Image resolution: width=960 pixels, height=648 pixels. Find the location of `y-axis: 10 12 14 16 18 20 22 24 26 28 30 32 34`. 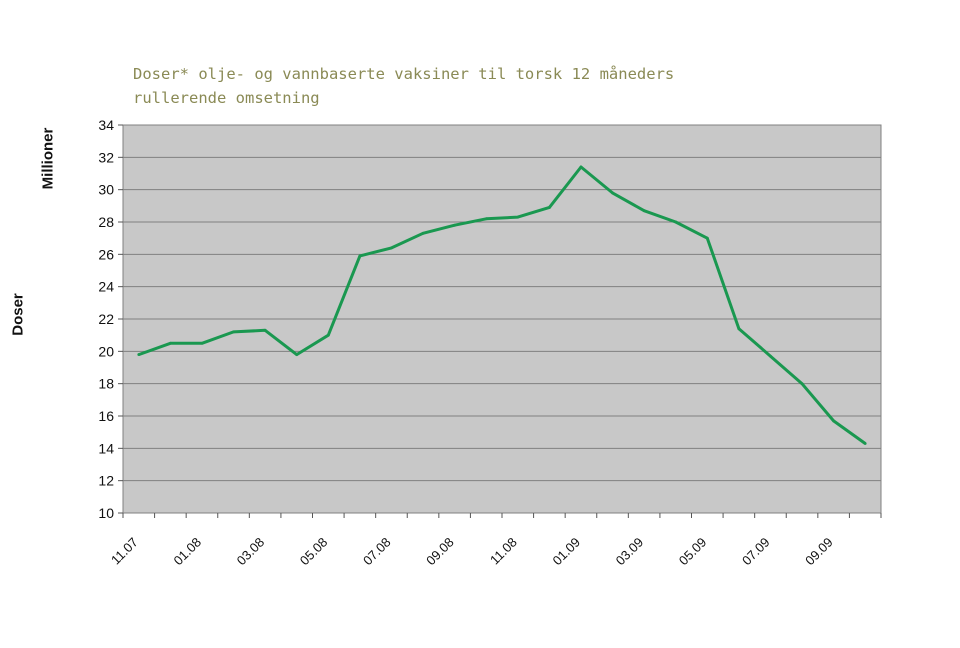

y-axis: 10 12 14 16 18 20 22 24 26 28 30 32 34 is located at coordinates (110, 319).